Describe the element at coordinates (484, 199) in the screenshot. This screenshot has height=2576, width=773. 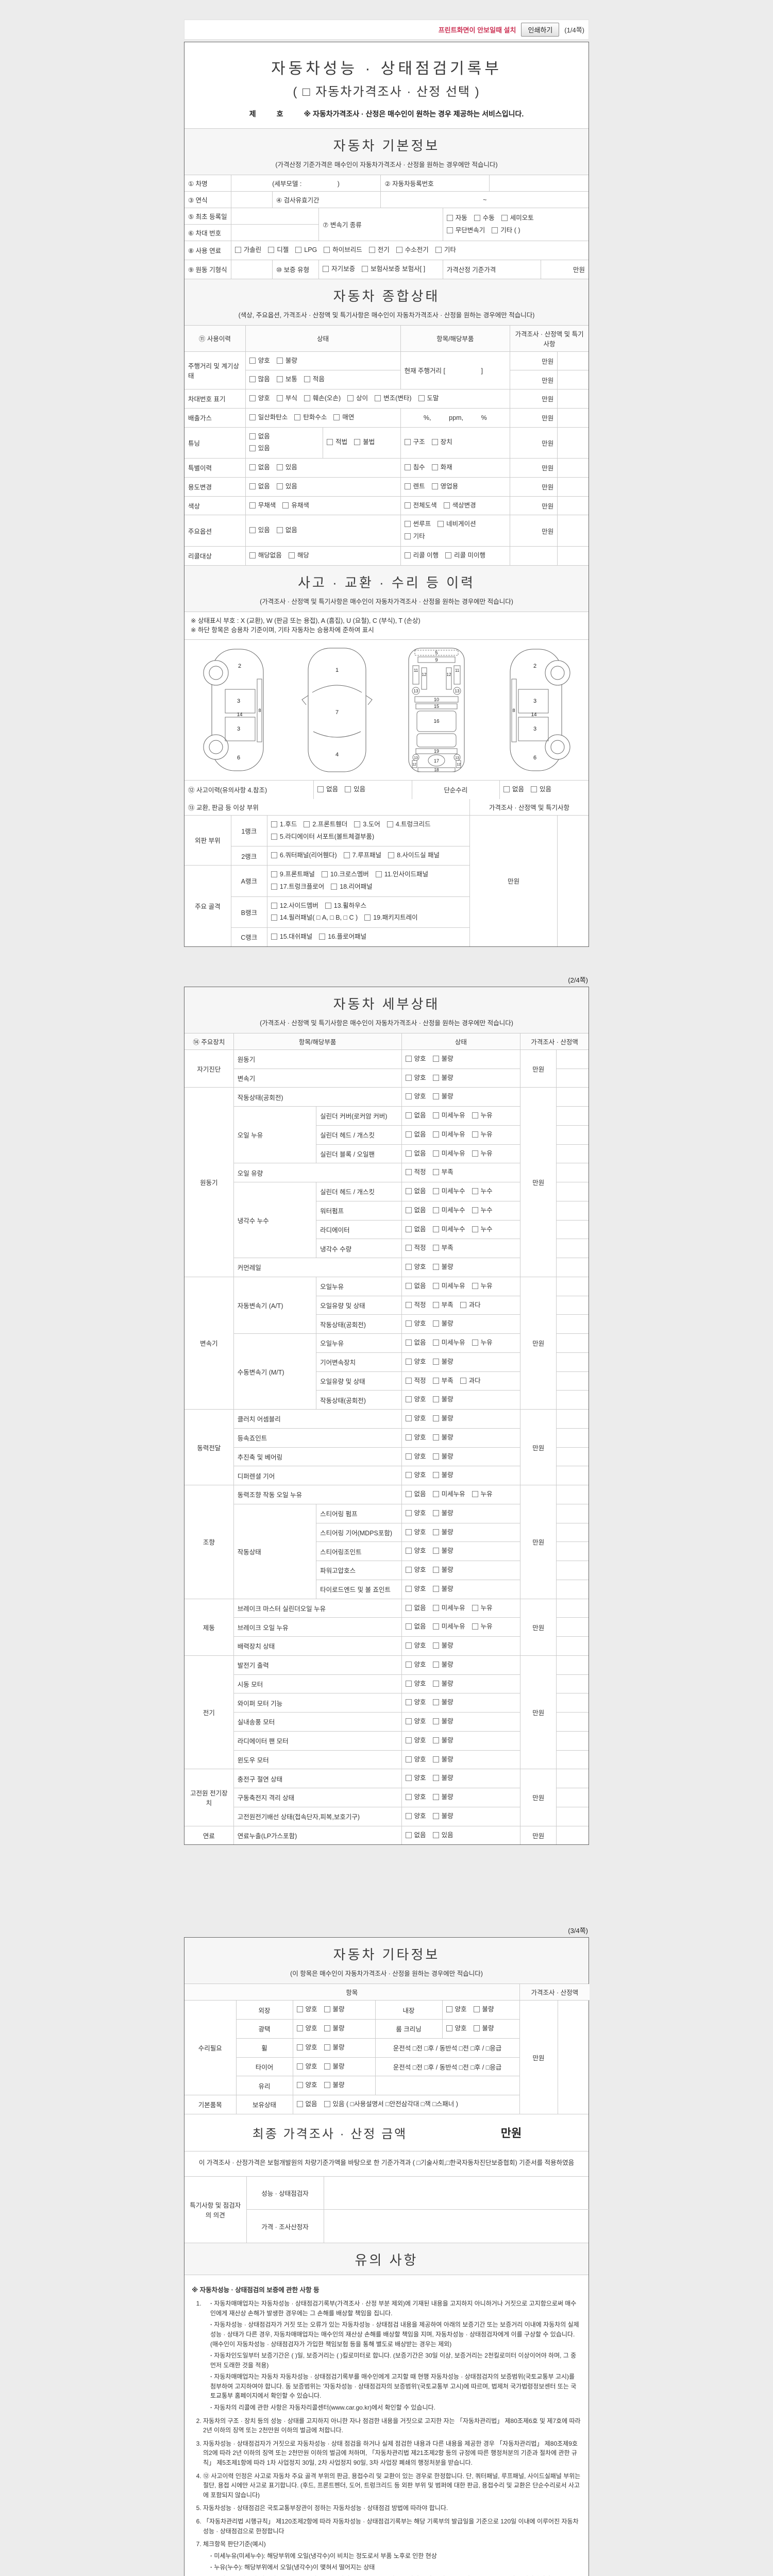
I see `inspection-period-input: ~` at that location.